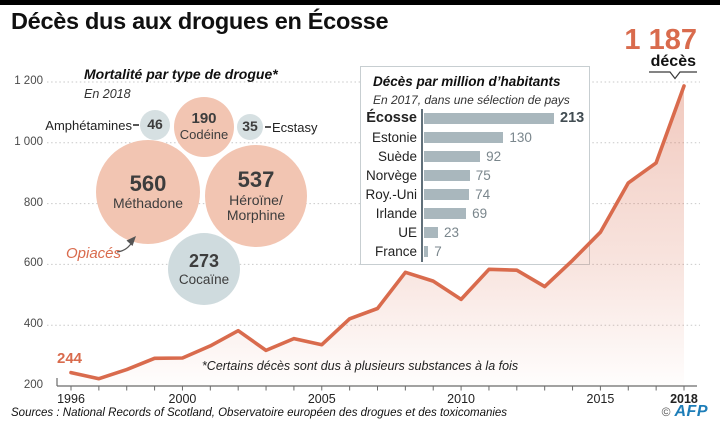 This screenshot has height=430, width=720. Describe the element at coordinates (471, 100) in the screenshot. I see `bar-chart-subtitle: En 2017, dans une sélection de pays` at that location.